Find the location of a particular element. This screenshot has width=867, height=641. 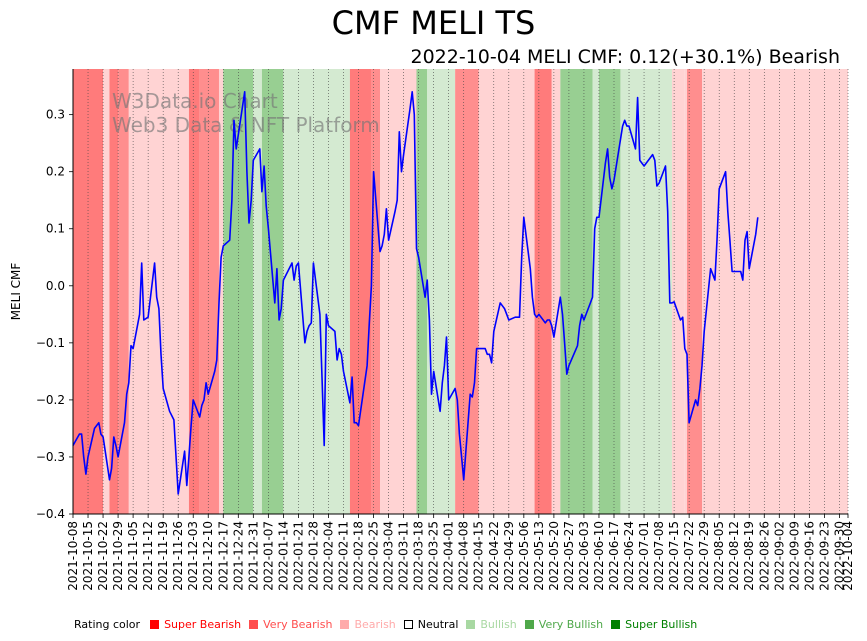

x-tick-label: 2022-07-22 is located at coordinates (689, 556).